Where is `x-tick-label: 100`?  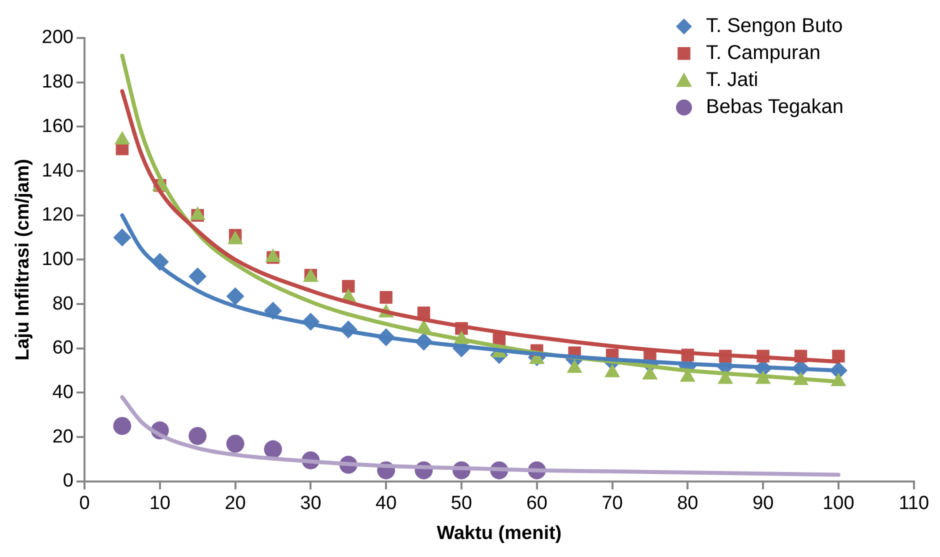 x-tick-label: 100 is located at coordinates (838, 503).